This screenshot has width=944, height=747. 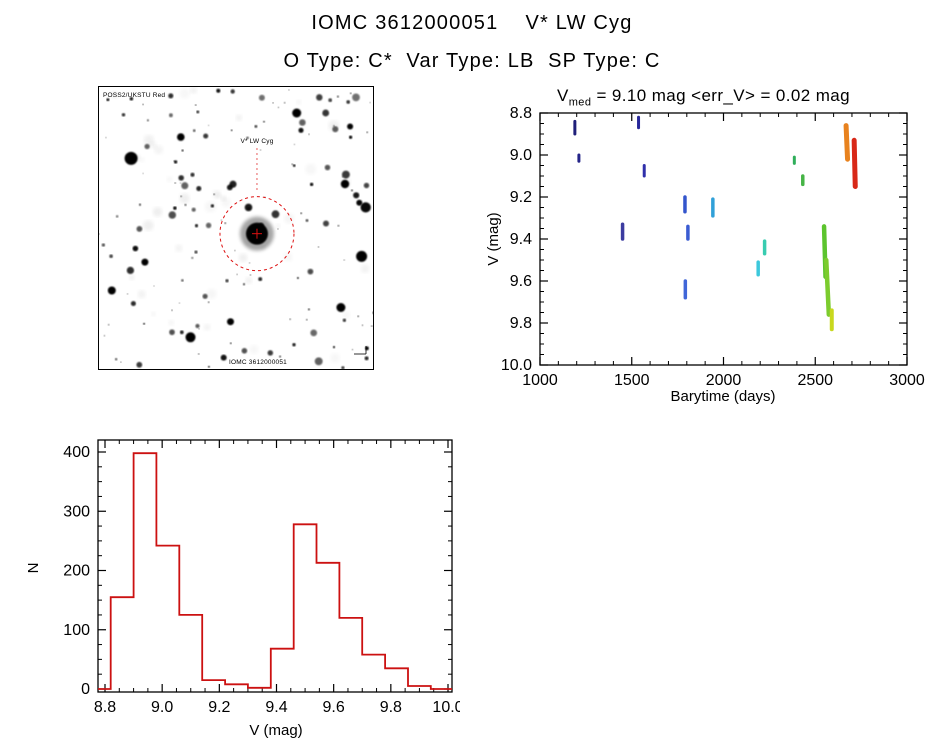 What do you see at coordinates (715, 223) in the screenshot?
I see `lightcurve-points` at bounding box center [715, 223].